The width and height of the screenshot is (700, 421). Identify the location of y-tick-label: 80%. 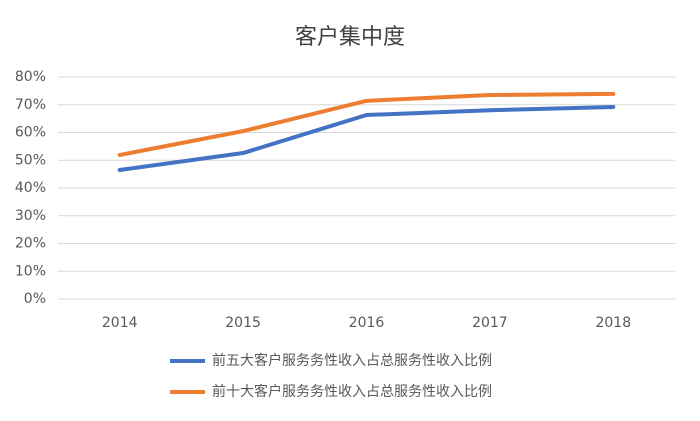
(30, 77).